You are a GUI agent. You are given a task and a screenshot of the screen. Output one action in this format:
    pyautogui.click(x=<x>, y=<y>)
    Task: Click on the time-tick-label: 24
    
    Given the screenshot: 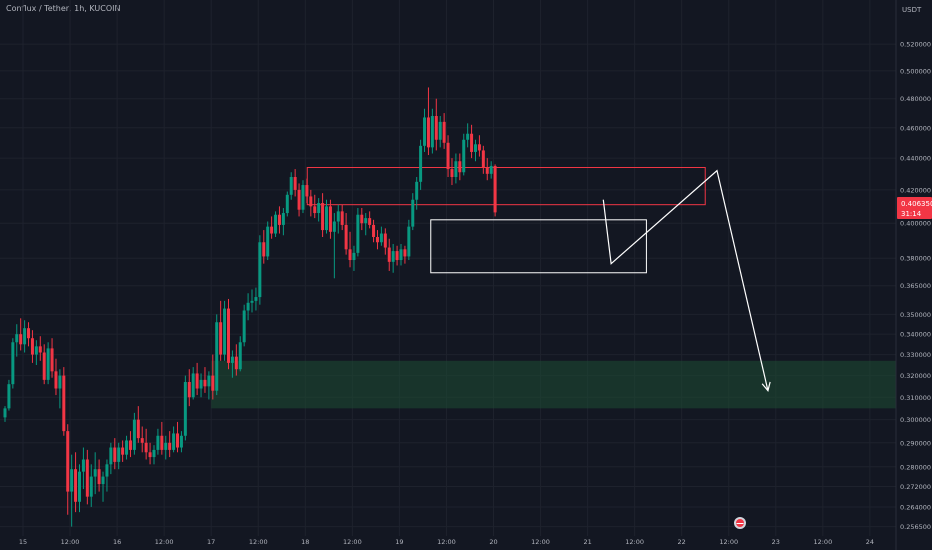 What is the action you would take?
    pyautogui.click(x=870, y=542)
    